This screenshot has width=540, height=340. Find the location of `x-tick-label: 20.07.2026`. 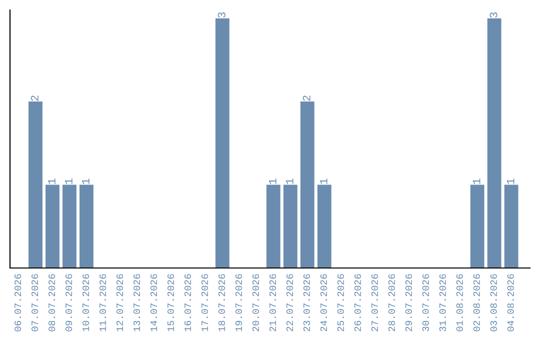

x-tick-label: 20.07.2026 is located at coordinates (256, 303).